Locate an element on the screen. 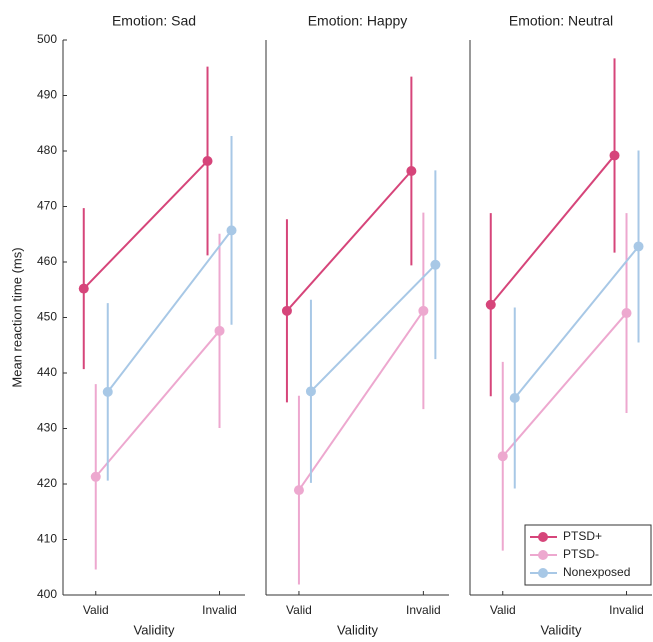 Image resolution: width=653 pixels, height=642 pixels. y-tick-label: 470 is located at coordinates (47, 206).